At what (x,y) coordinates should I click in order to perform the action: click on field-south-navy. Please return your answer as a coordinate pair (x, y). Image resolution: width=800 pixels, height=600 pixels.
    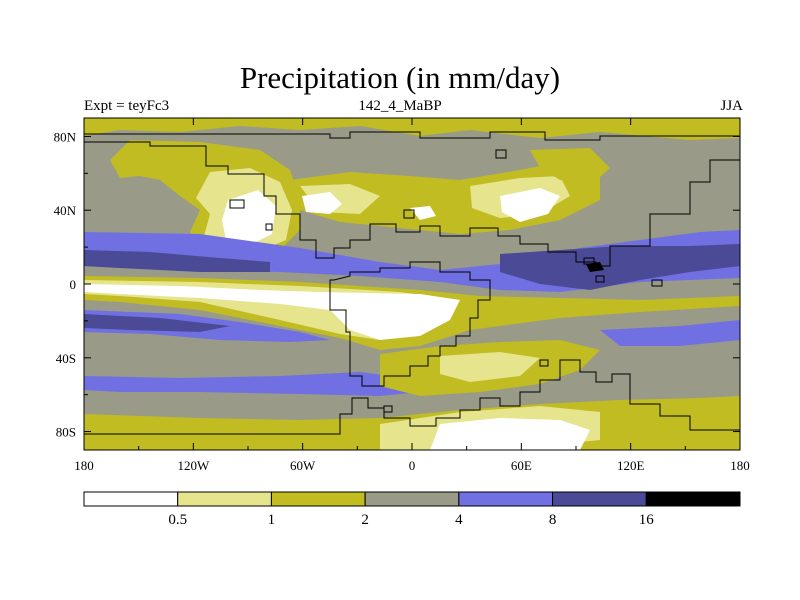
    Looking at the image, I should click on (157, 323).